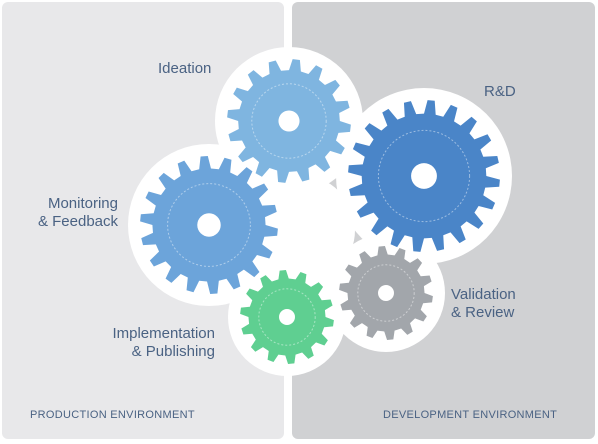 This screenshot has width=598, height=444. I want to click on label-implementation-publishing: Implementation & Publishing, so click(163, 342).